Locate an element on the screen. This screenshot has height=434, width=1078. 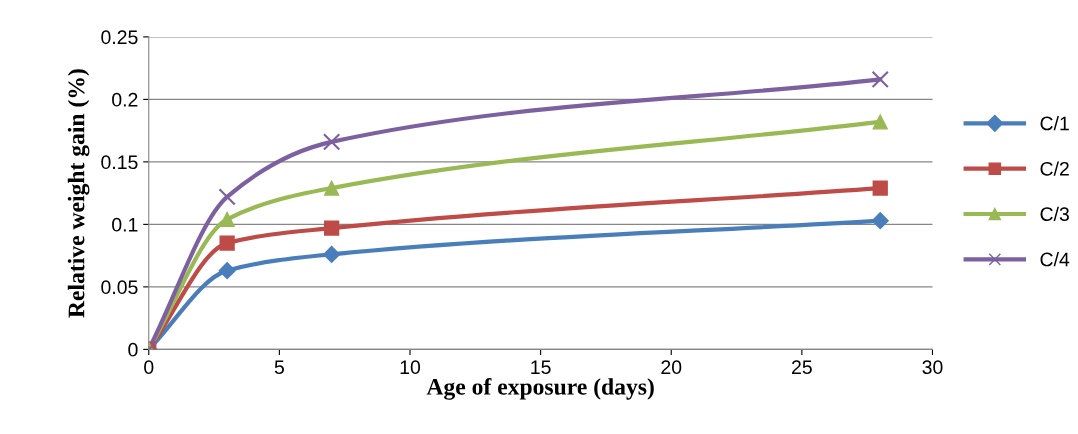
legend-label: C/3 is located at coordinates (1054, 214).